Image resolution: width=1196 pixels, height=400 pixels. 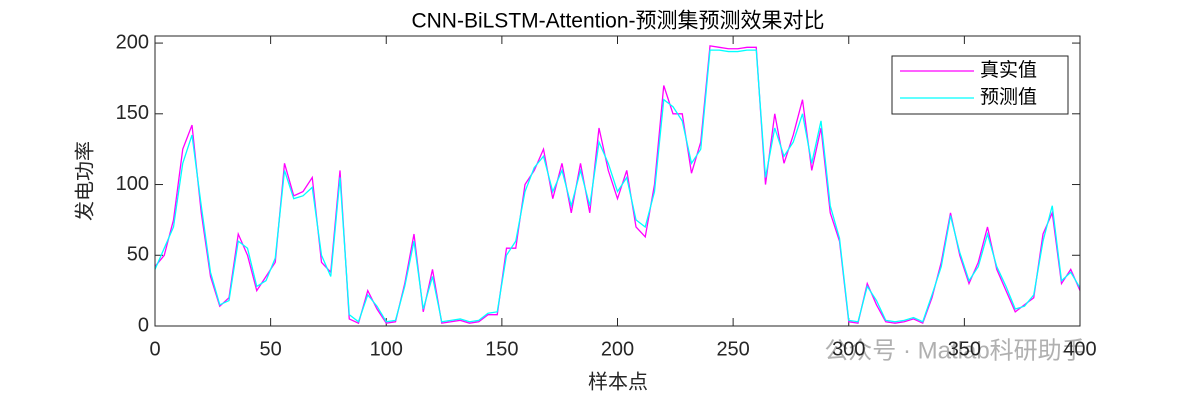 I want to click on x-tick-label: 50, so click(x=271, y=349).